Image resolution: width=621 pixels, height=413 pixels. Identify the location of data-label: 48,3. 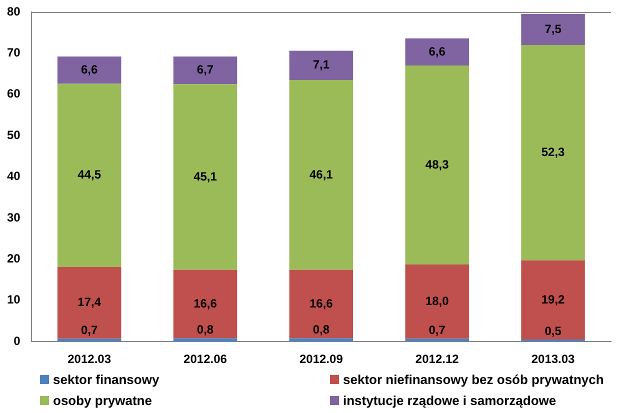
(437, 164).